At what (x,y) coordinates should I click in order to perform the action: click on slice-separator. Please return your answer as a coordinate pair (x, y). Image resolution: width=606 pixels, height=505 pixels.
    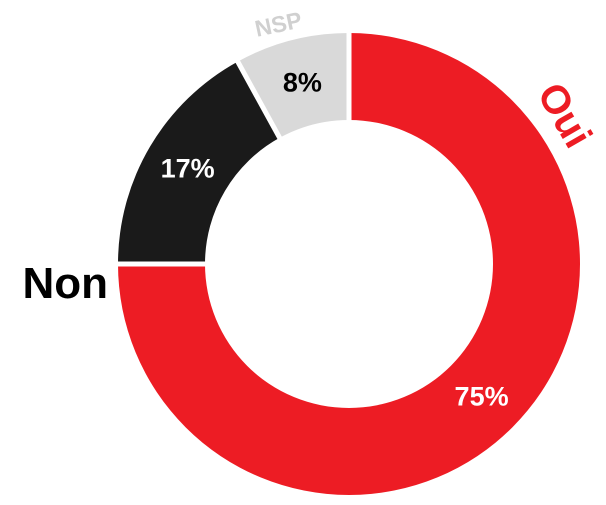
    Looking at the image, I should click on (258, 99).